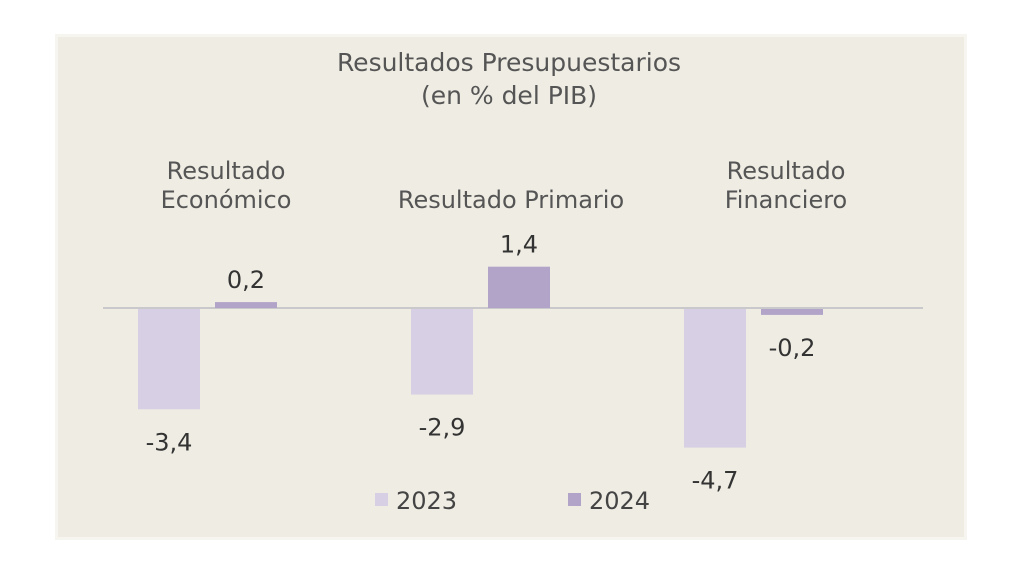  I want to click on category-label-1-0: Resultado Primario, so click(511, 200).